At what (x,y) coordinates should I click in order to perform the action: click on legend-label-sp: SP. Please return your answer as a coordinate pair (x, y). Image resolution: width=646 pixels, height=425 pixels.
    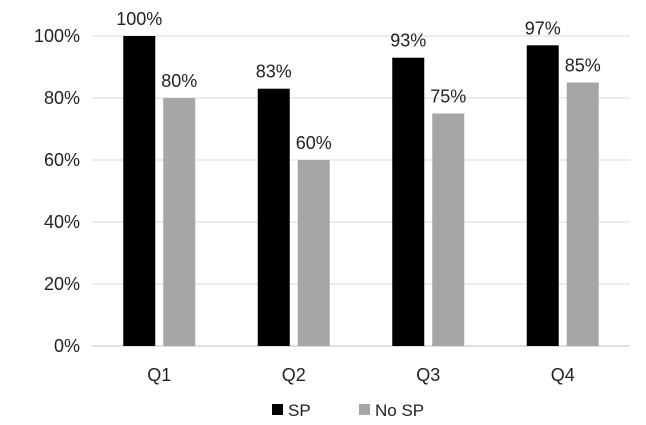
    Looking at the image, I should click on (299, 410).